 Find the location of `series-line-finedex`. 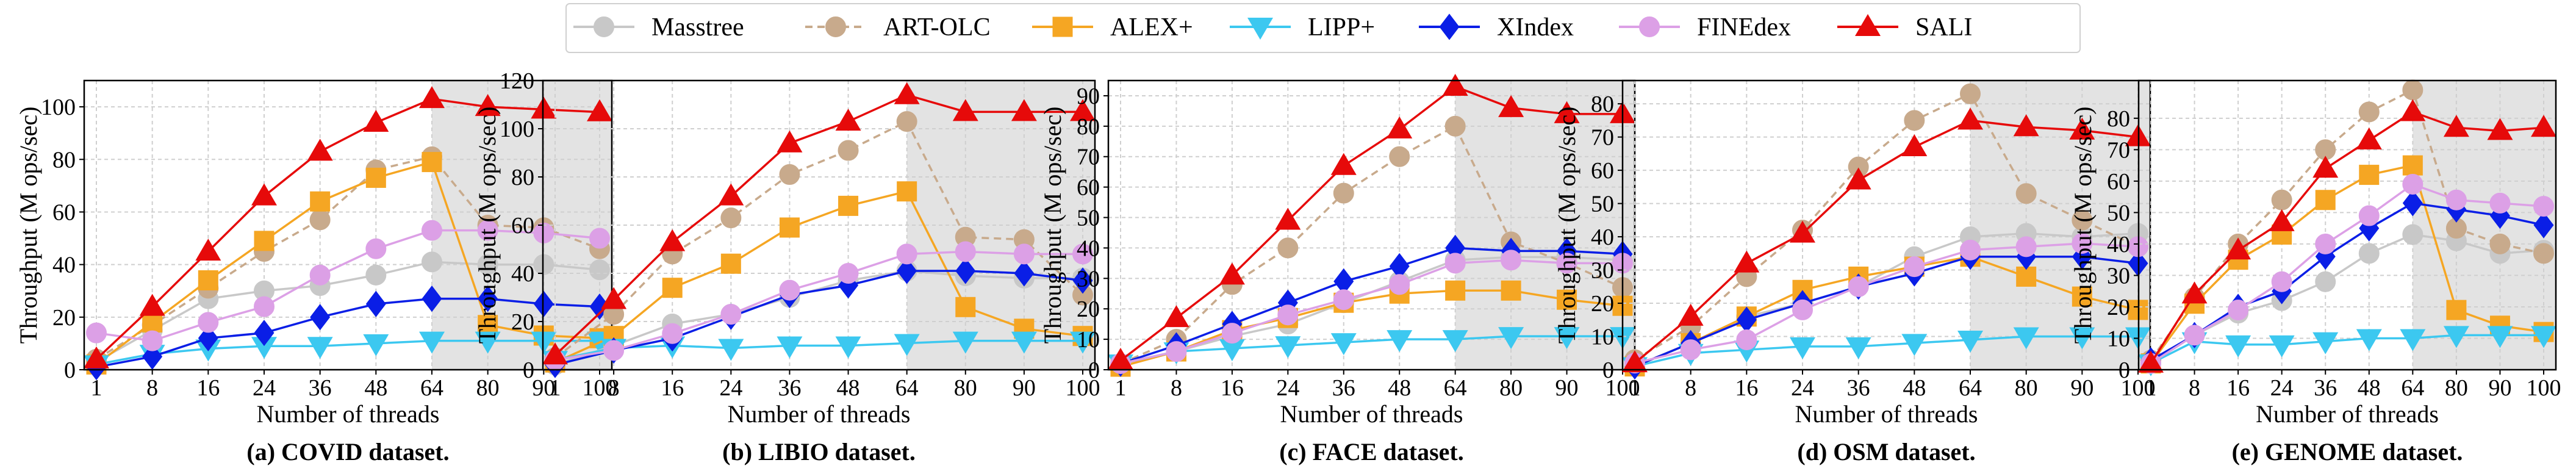

series-line-finedex is located at coordinates (2347, 274).